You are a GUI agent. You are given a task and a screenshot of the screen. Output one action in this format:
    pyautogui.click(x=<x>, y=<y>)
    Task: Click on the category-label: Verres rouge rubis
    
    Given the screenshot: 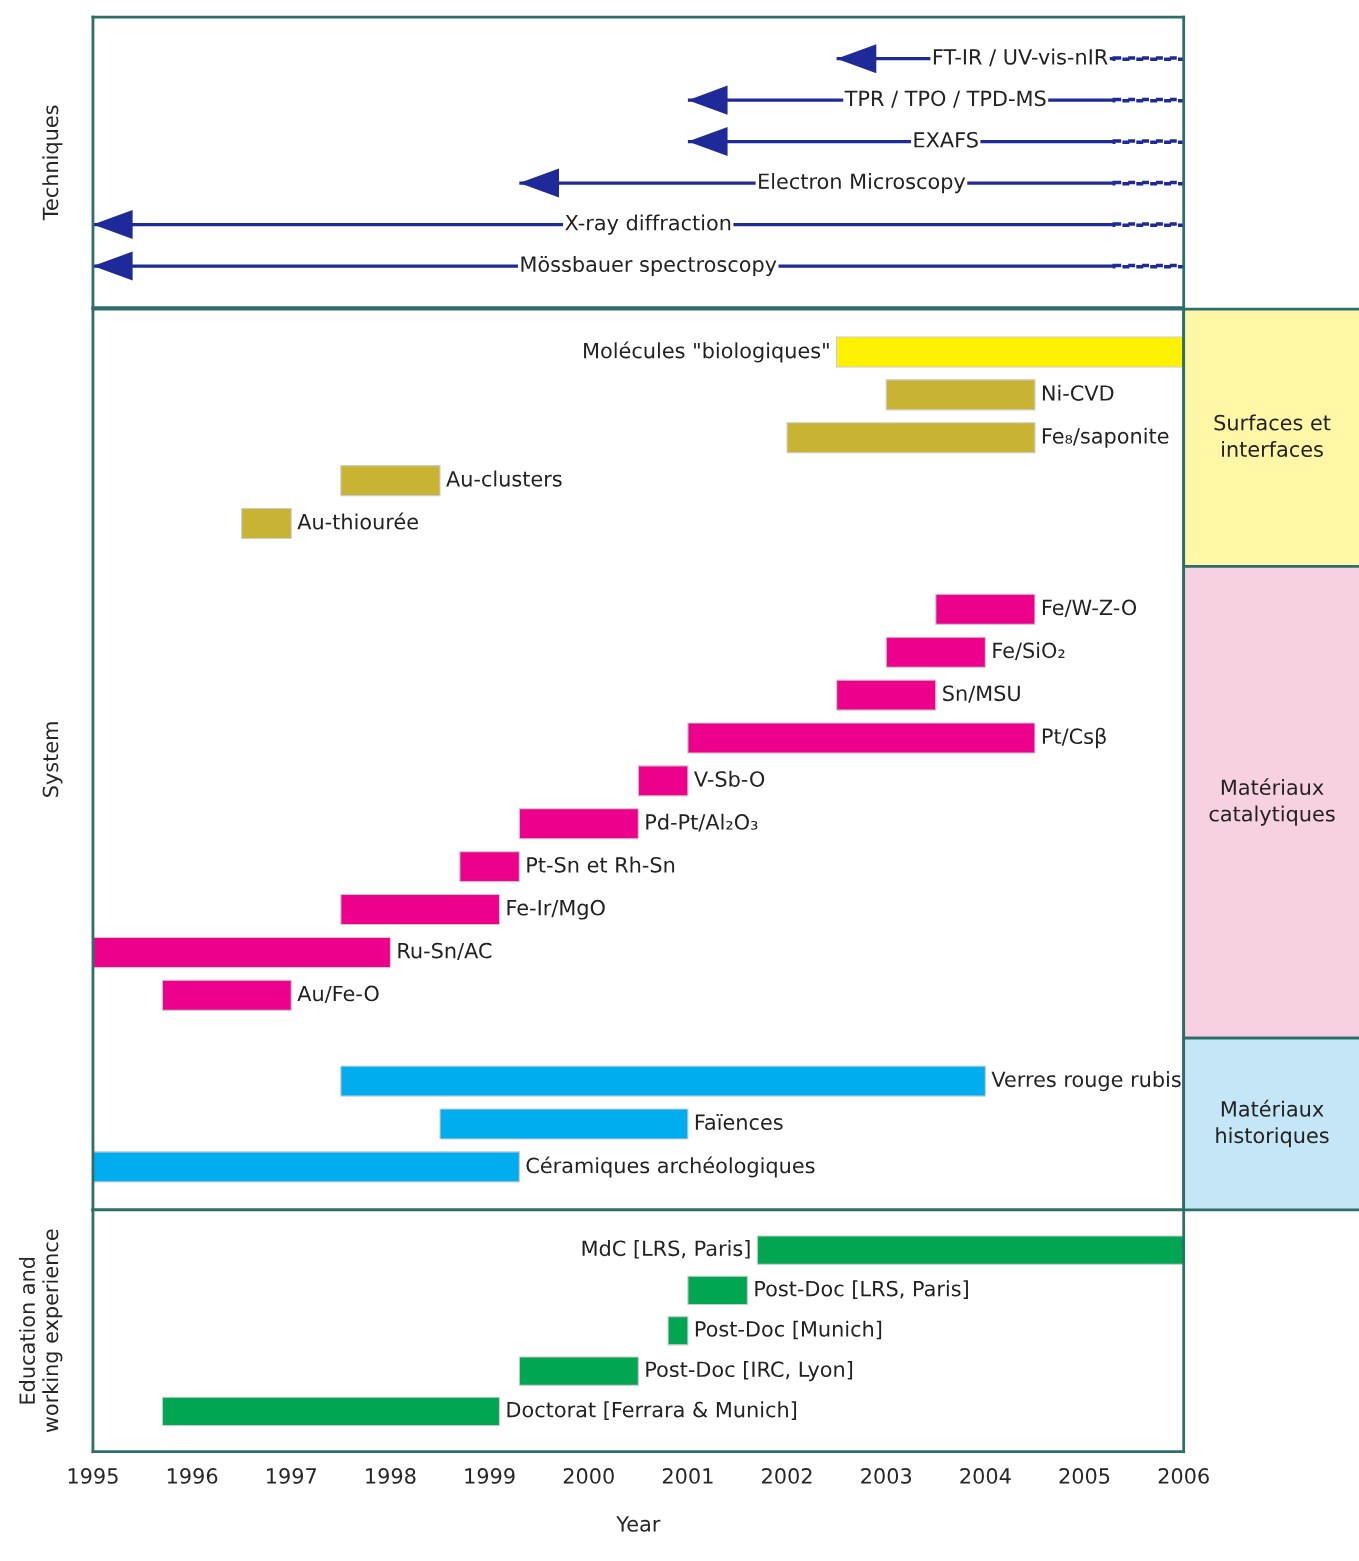 What is the action you would take?
    pyautogui.click(x=1086, y=1081)
    